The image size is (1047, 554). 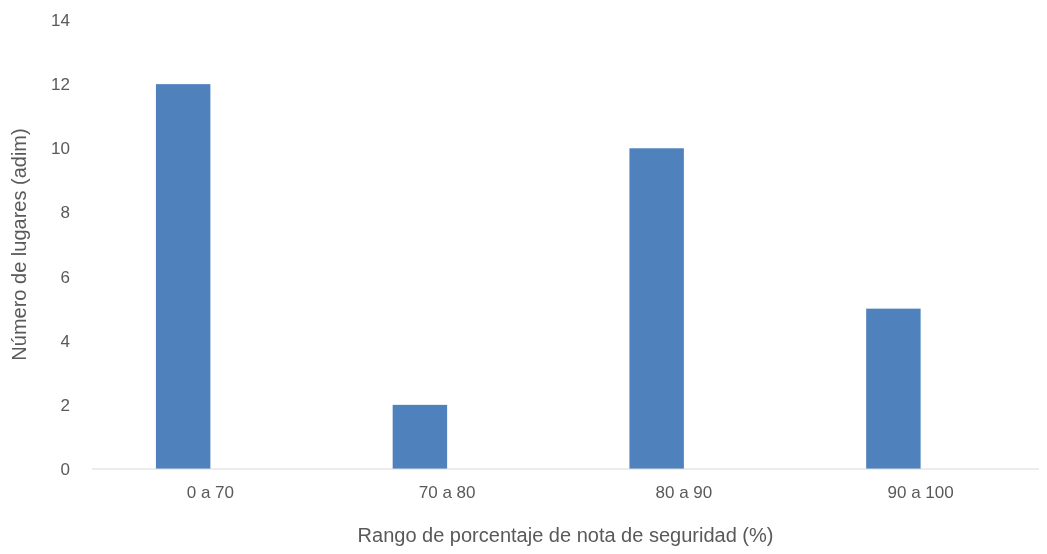 I want to click on x-tick-label: 80 a 90, so click(x=684, y=492).